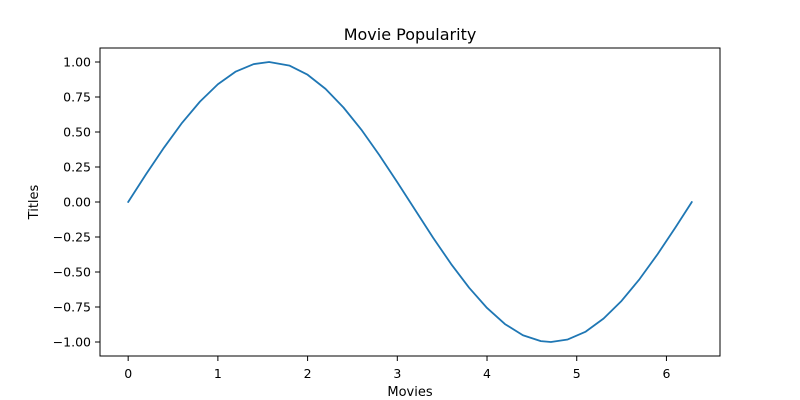 The image size is (800, 400). I want to click on y-tick-label: −0.25, so click(72, 237).